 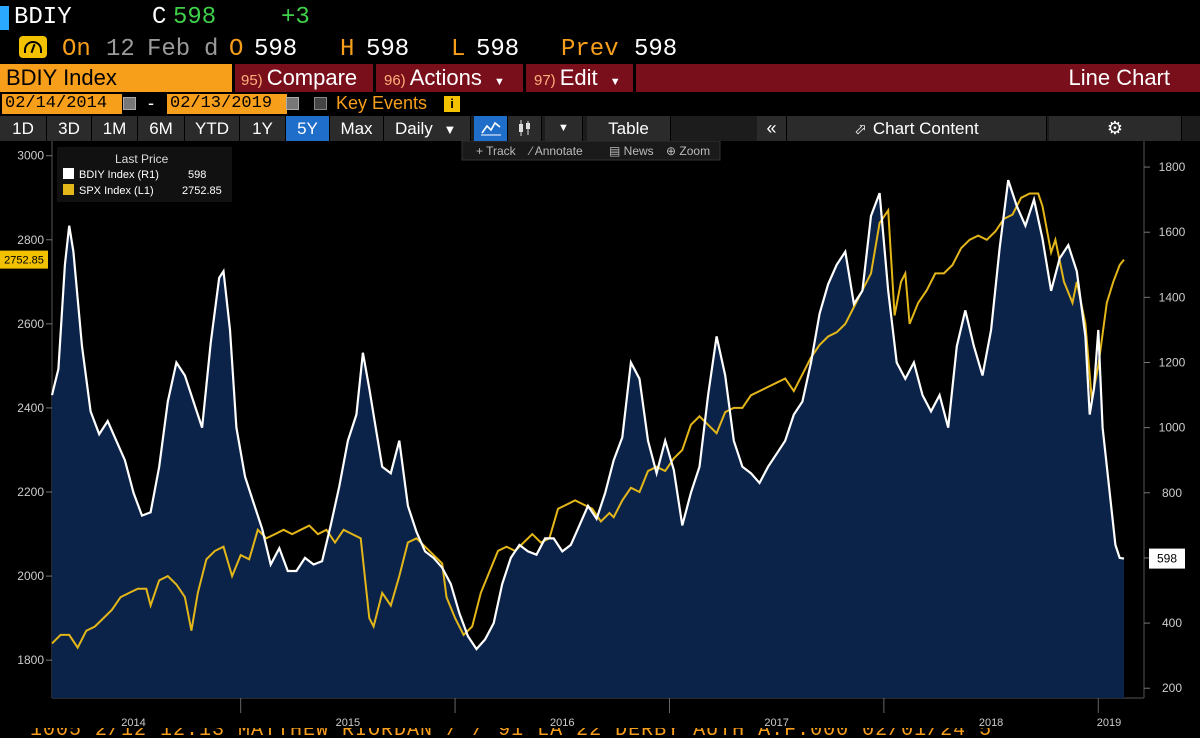 What do you see at coordinates (69, 128) in the screenshot?
I see `period-3d: 3D` at bounding box center [69, 128].